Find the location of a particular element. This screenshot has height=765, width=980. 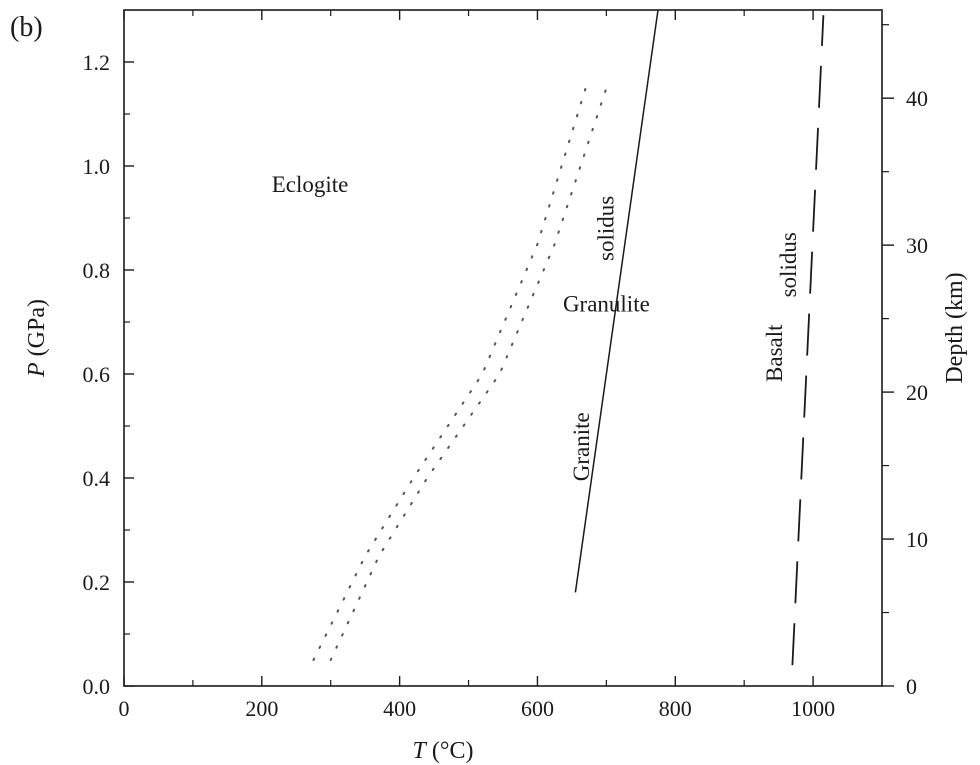

y2-tick-label: 30 is located at coordinates (917, 245).